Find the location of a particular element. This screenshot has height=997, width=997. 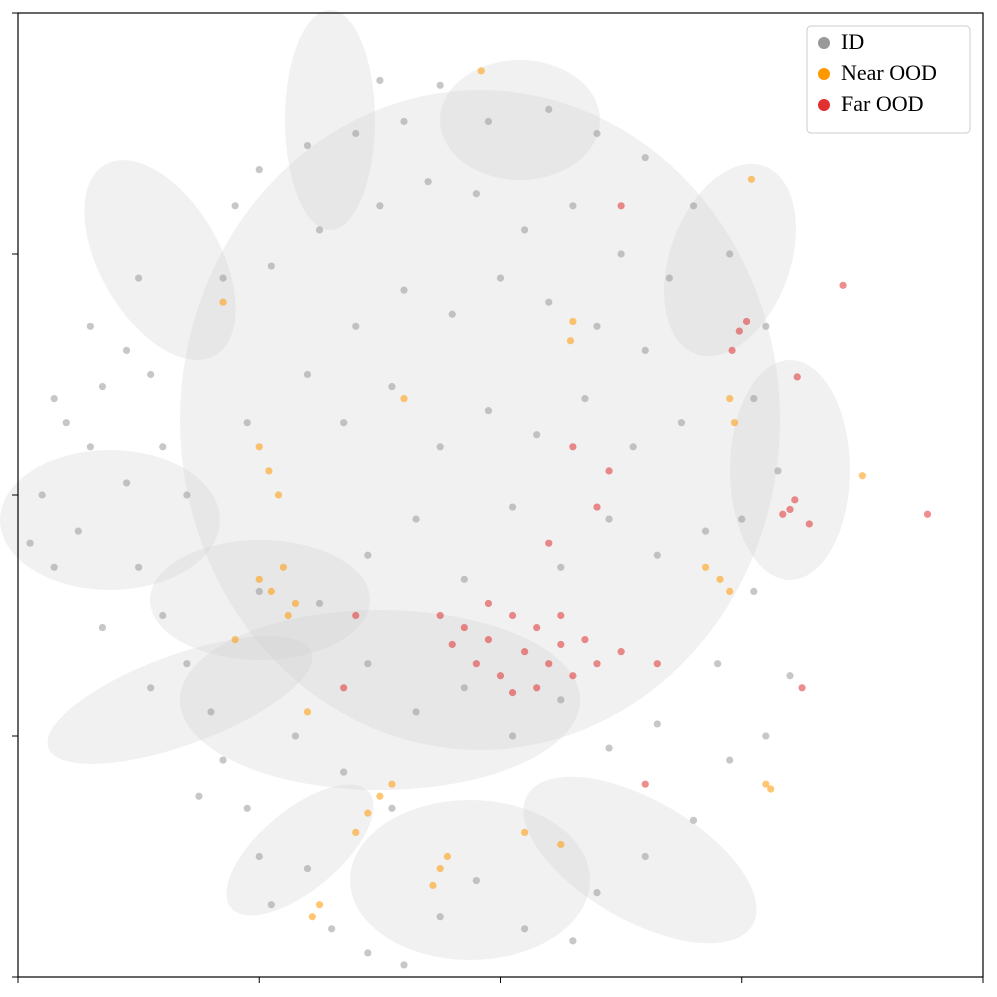

legend: ID Near OOD Far OOD is located at coordinates (888, 79).